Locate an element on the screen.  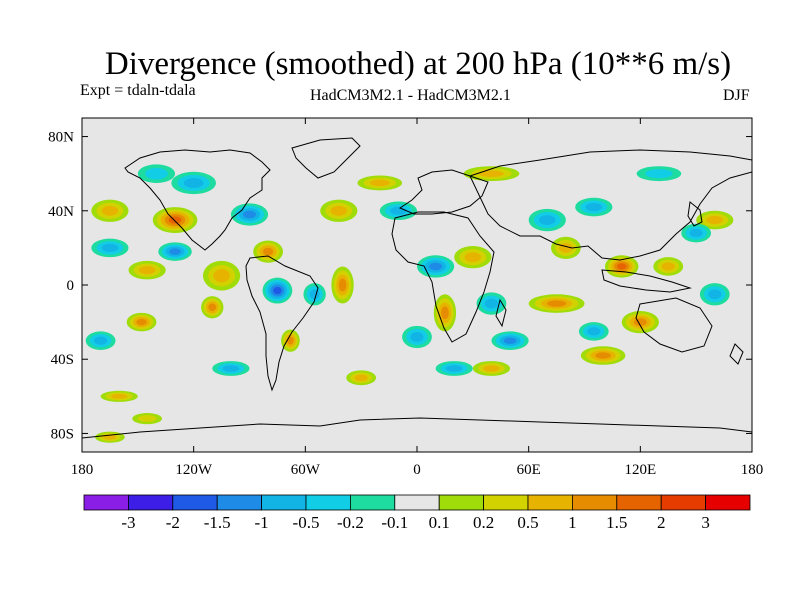
x-tick-label: 120E is located at coordinates (640, 470).